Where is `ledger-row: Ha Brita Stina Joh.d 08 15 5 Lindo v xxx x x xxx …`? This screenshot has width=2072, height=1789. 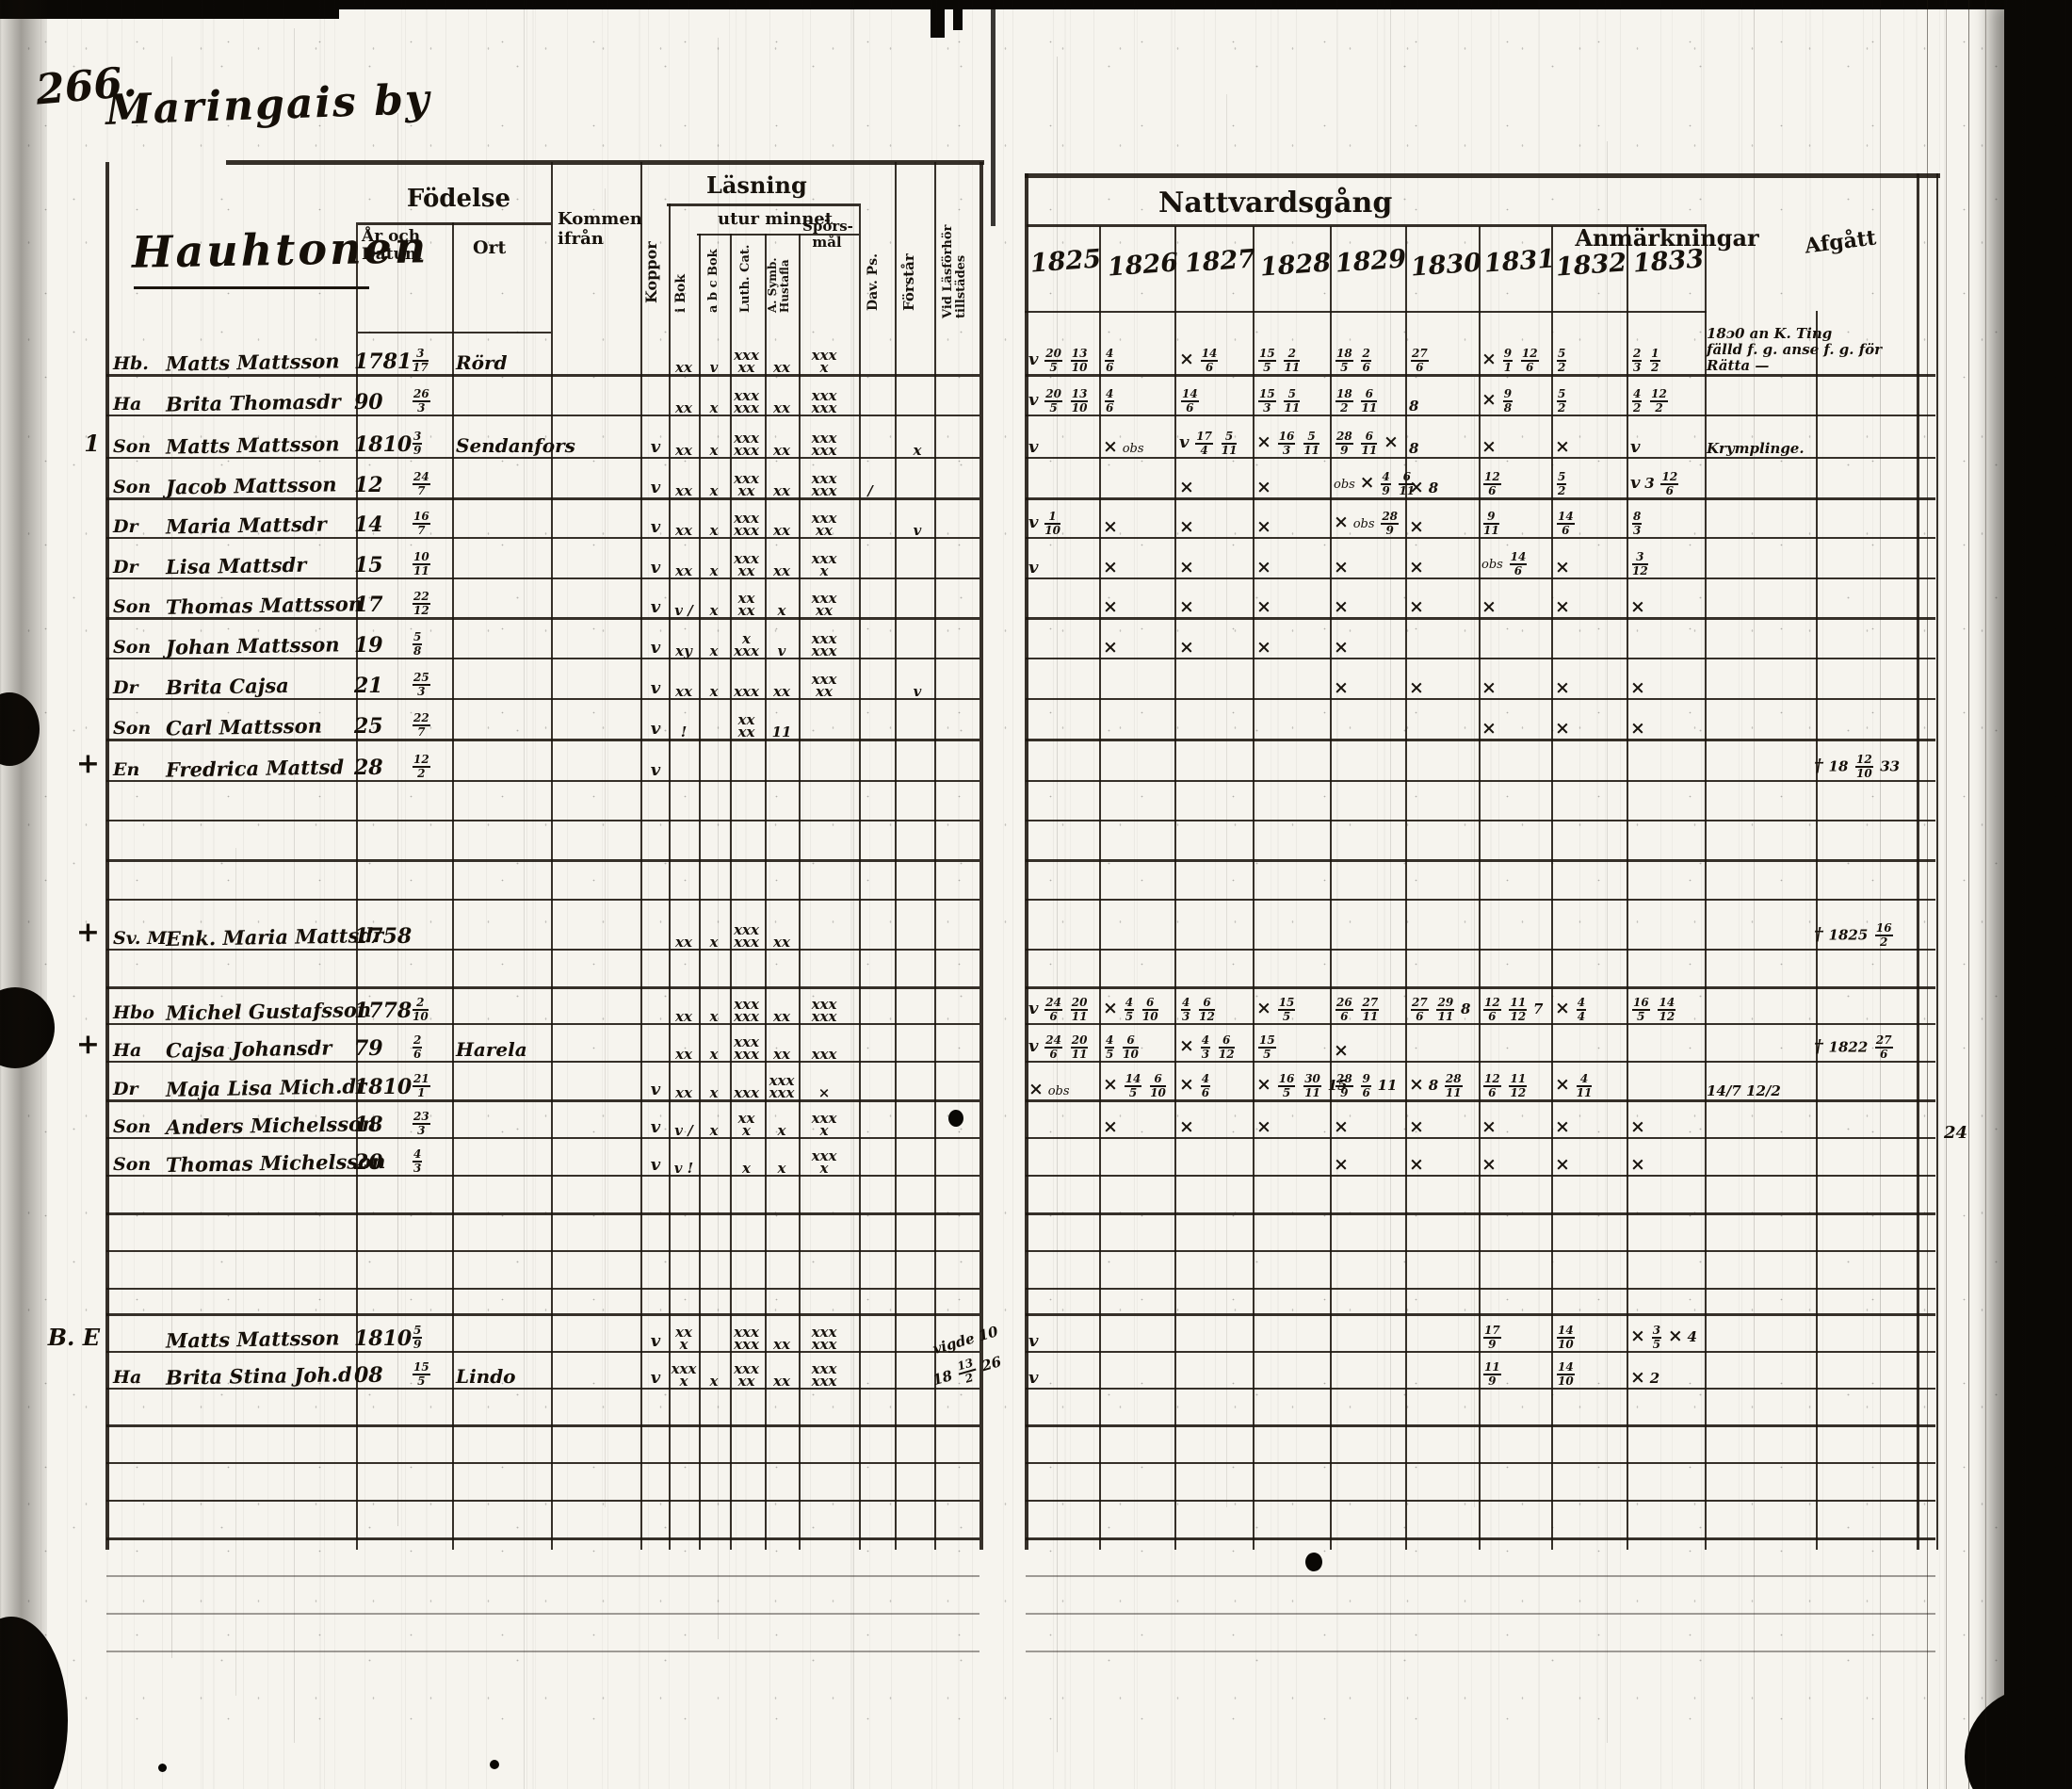
ledger-row: Ha Brita Stina Joh.d 08 15 5 Lindo v xxx x x xxx … is located at coordinates (1028, 1371).